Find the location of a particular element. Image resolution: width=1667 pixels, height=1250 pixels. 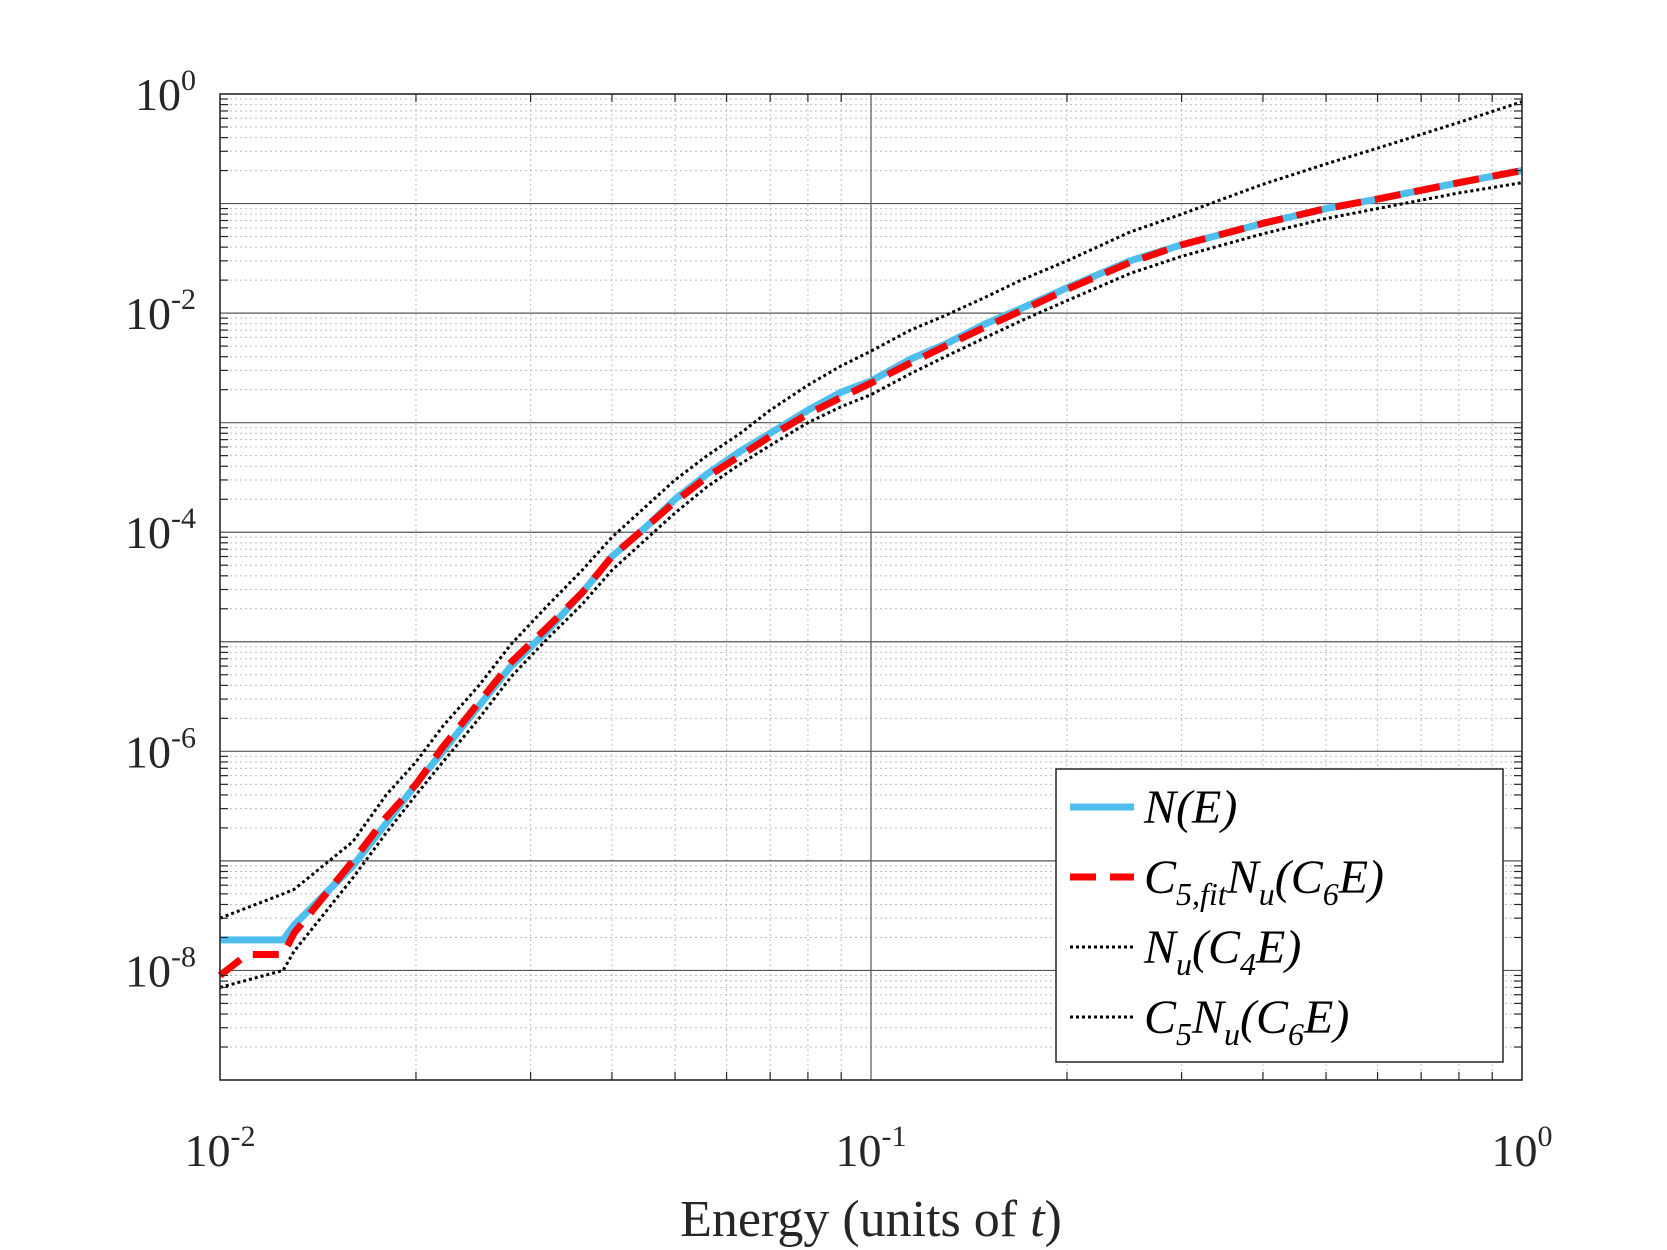

x-tick-label: 10⁻¹ is located at coordinates (871, 1148).